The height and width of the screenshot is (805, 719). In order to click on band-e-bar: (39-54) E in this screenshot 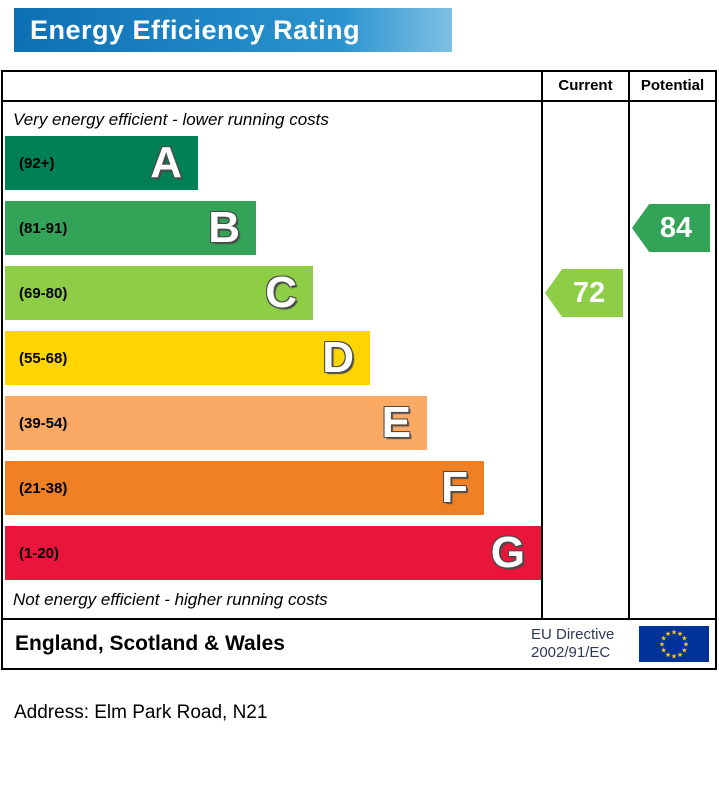, I will do `click(216, 423)`.